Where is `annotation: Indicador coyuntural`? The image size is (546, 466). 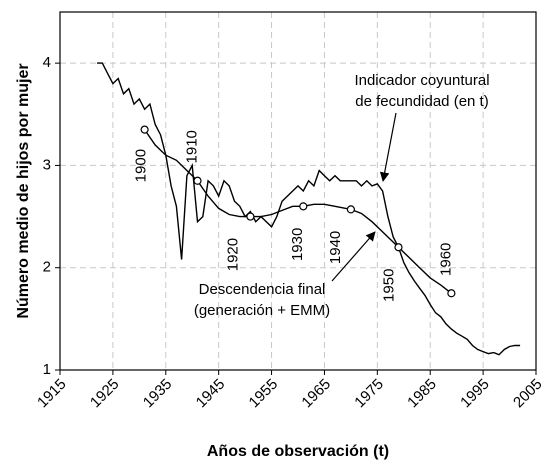 annotation: Indicador coyuntural is located at coordinates (421, 80).